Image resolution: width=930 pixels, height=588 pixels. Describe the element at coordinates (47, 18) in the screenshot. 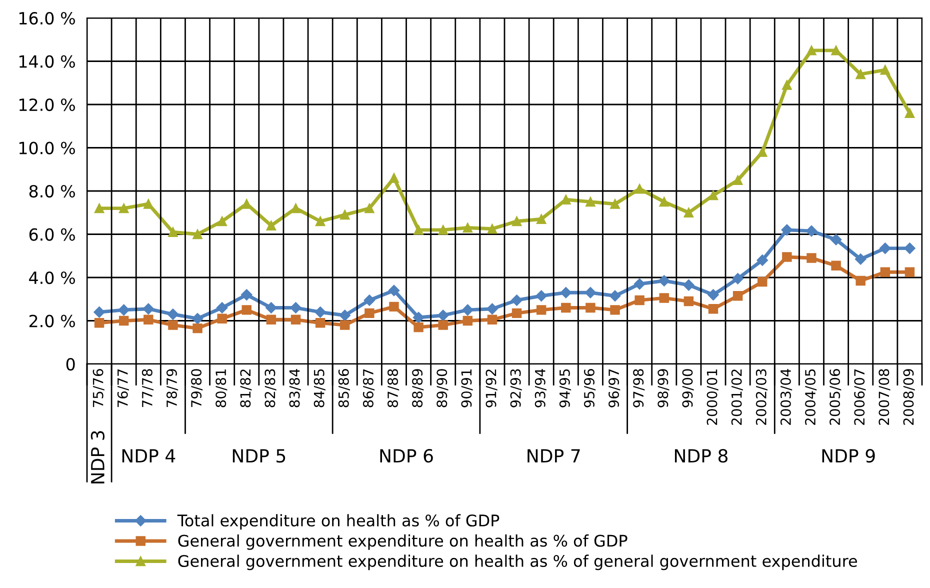

I see `y-tick-label: 16.0 %` at that location.